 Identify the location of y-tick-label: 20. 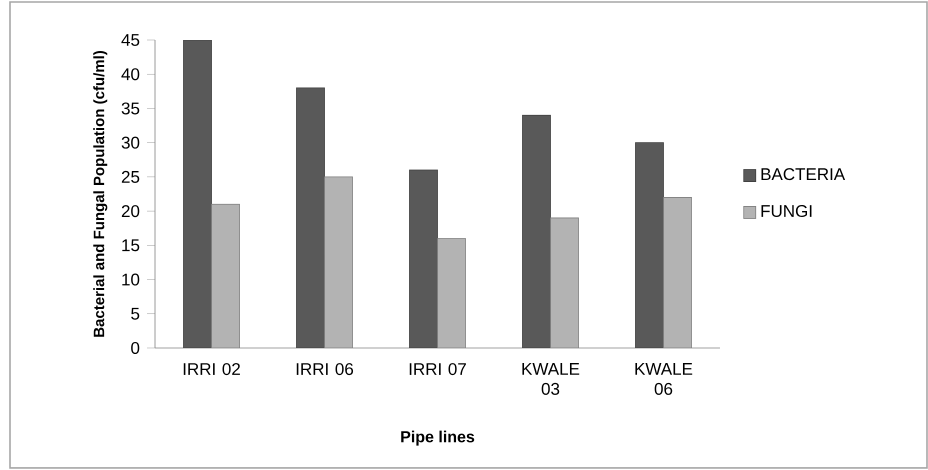
(131, 211).